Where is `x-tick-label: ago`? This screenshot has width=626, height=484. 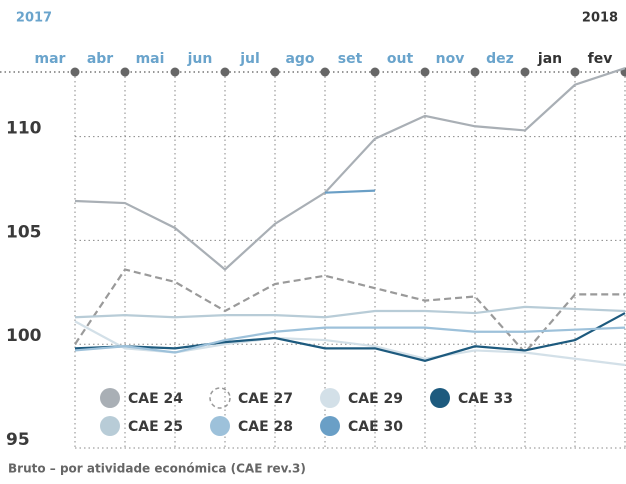 x-tick-label: ago is located at coordinates (299, 59).